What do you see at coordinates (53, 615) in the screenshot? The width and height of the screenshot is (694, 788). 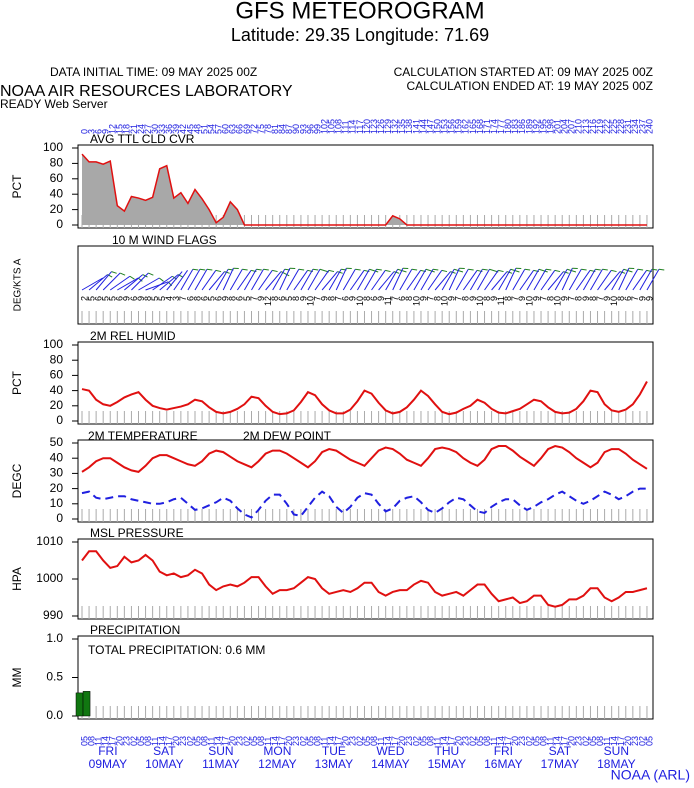 I see `y-tick-label: 990` at bounding box center [53, 615].